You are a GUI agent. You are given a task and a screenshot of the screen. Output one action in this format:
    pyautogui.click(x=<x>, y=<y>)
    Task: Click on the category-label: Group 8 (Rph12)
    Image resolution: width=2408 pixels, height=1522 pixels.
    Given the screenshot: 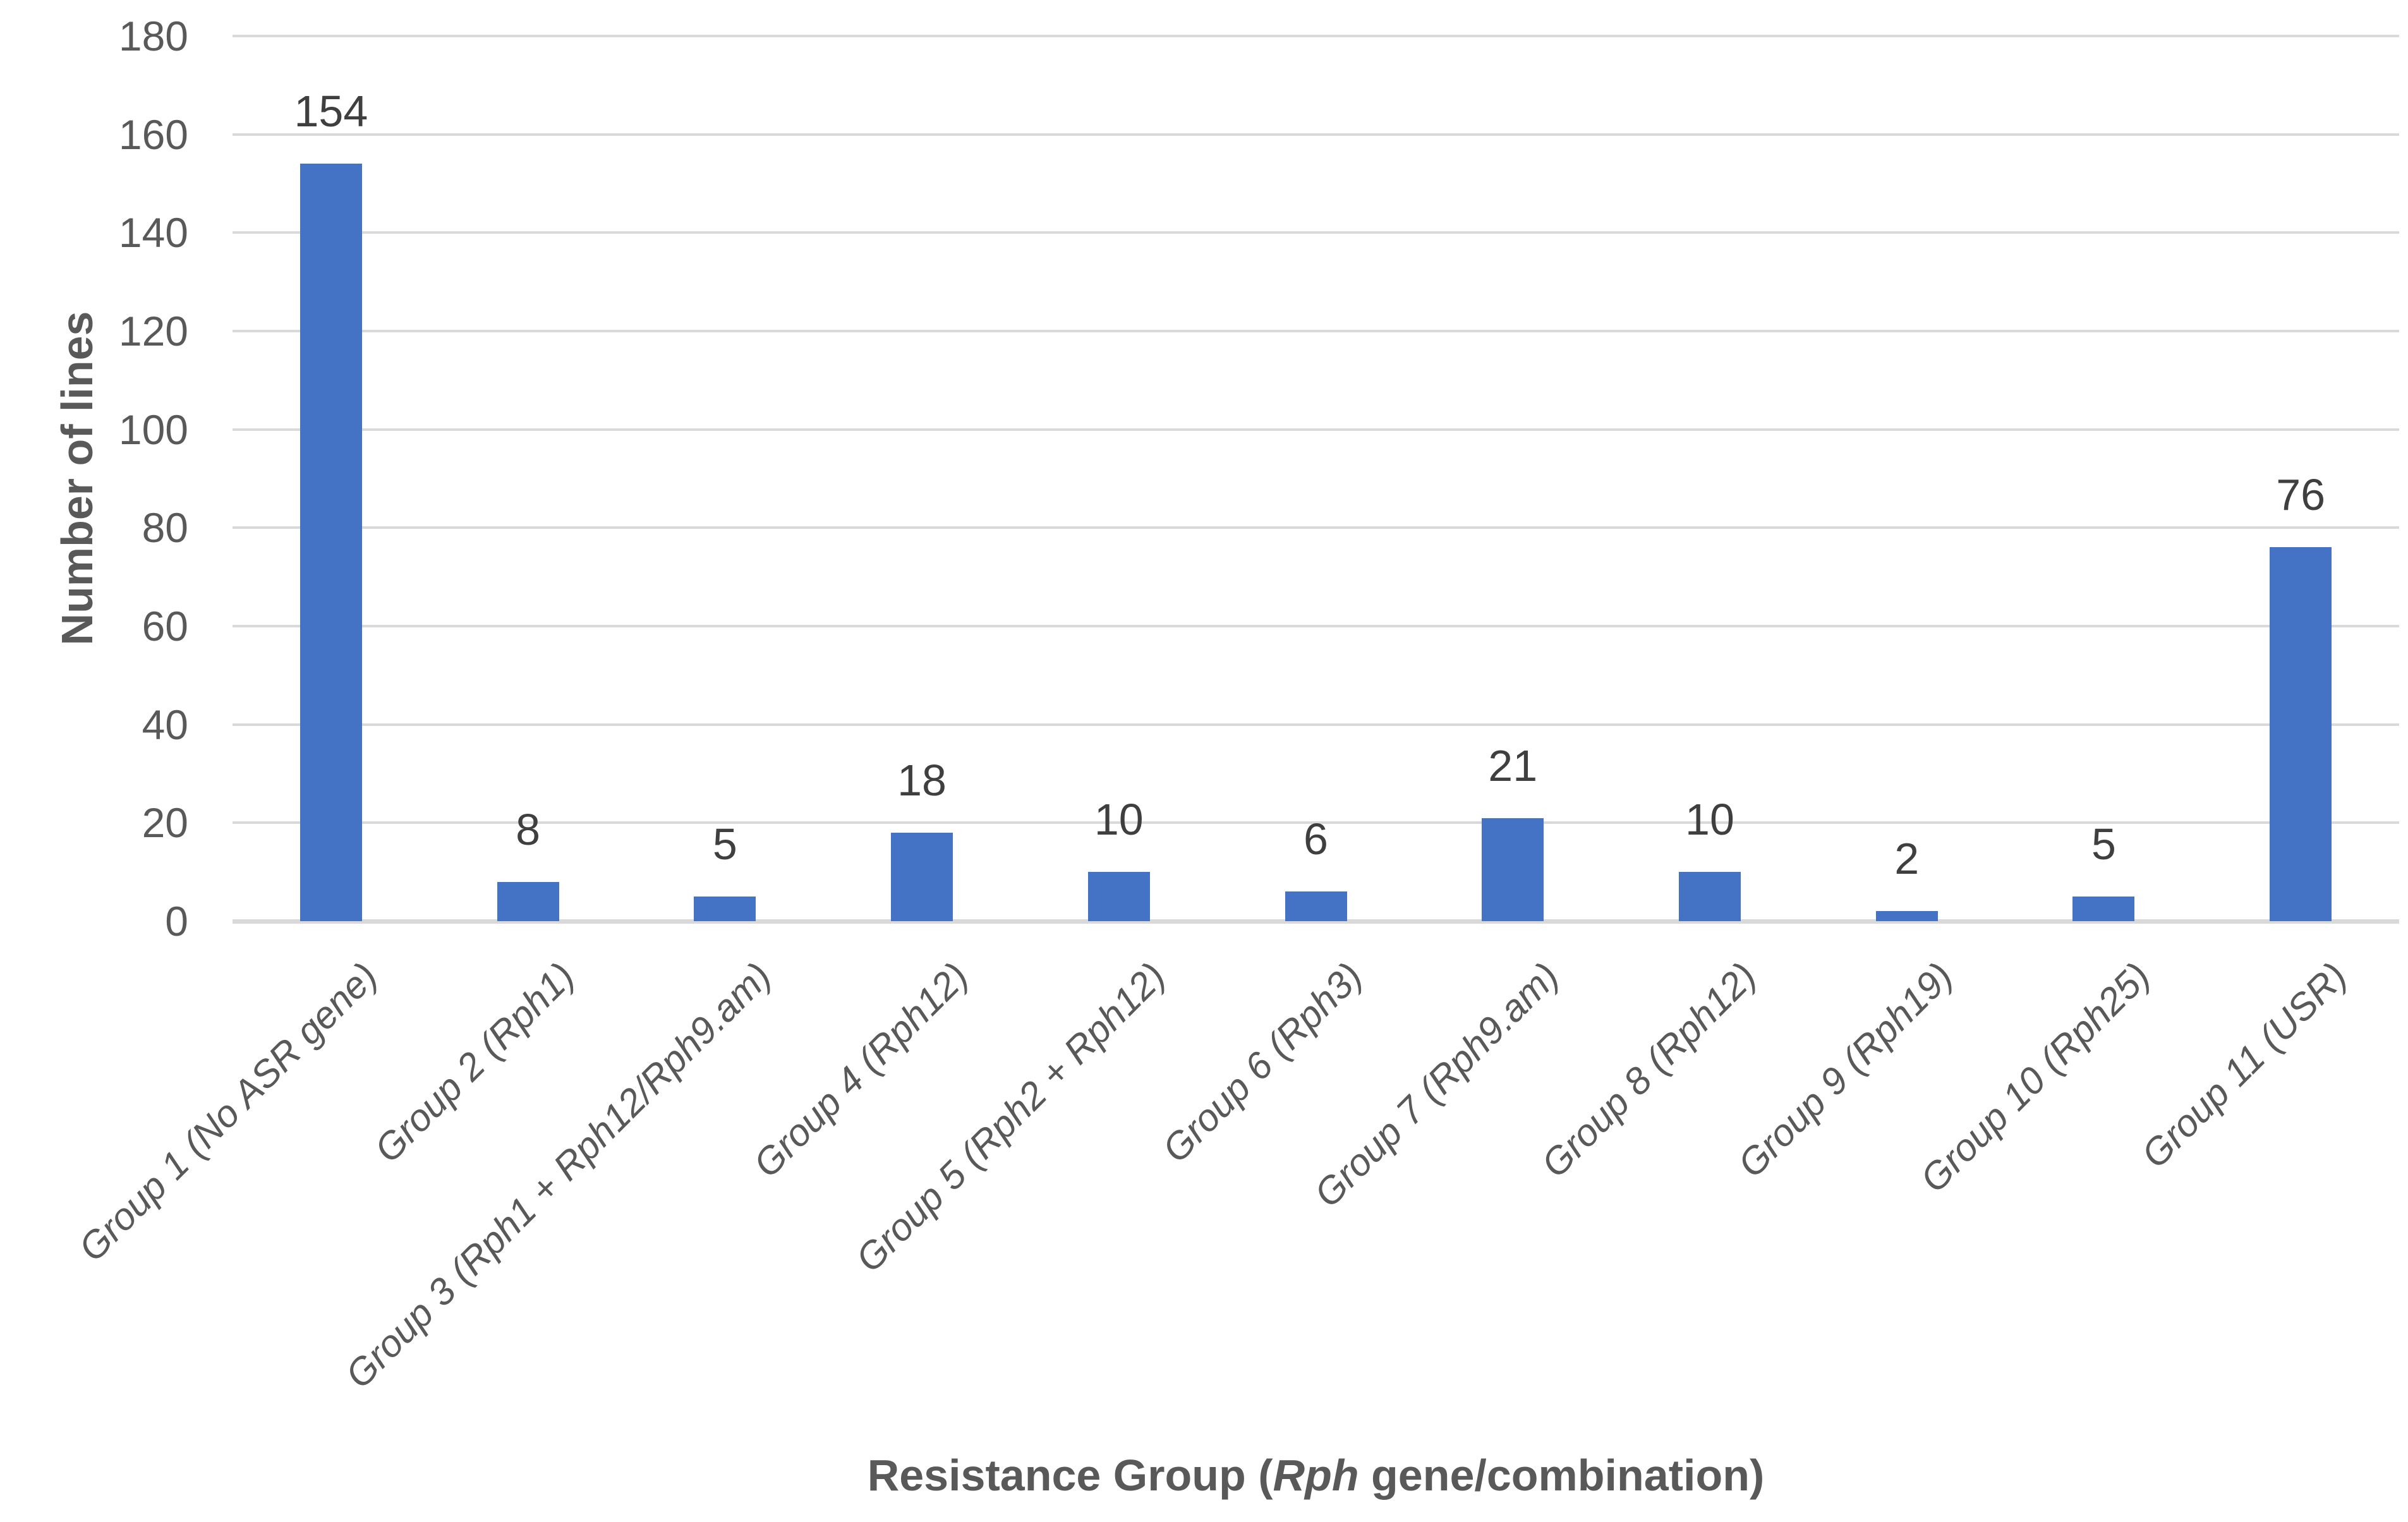 What is the action you would take?
    pyautogui.click(x=1648, y=1070)
    